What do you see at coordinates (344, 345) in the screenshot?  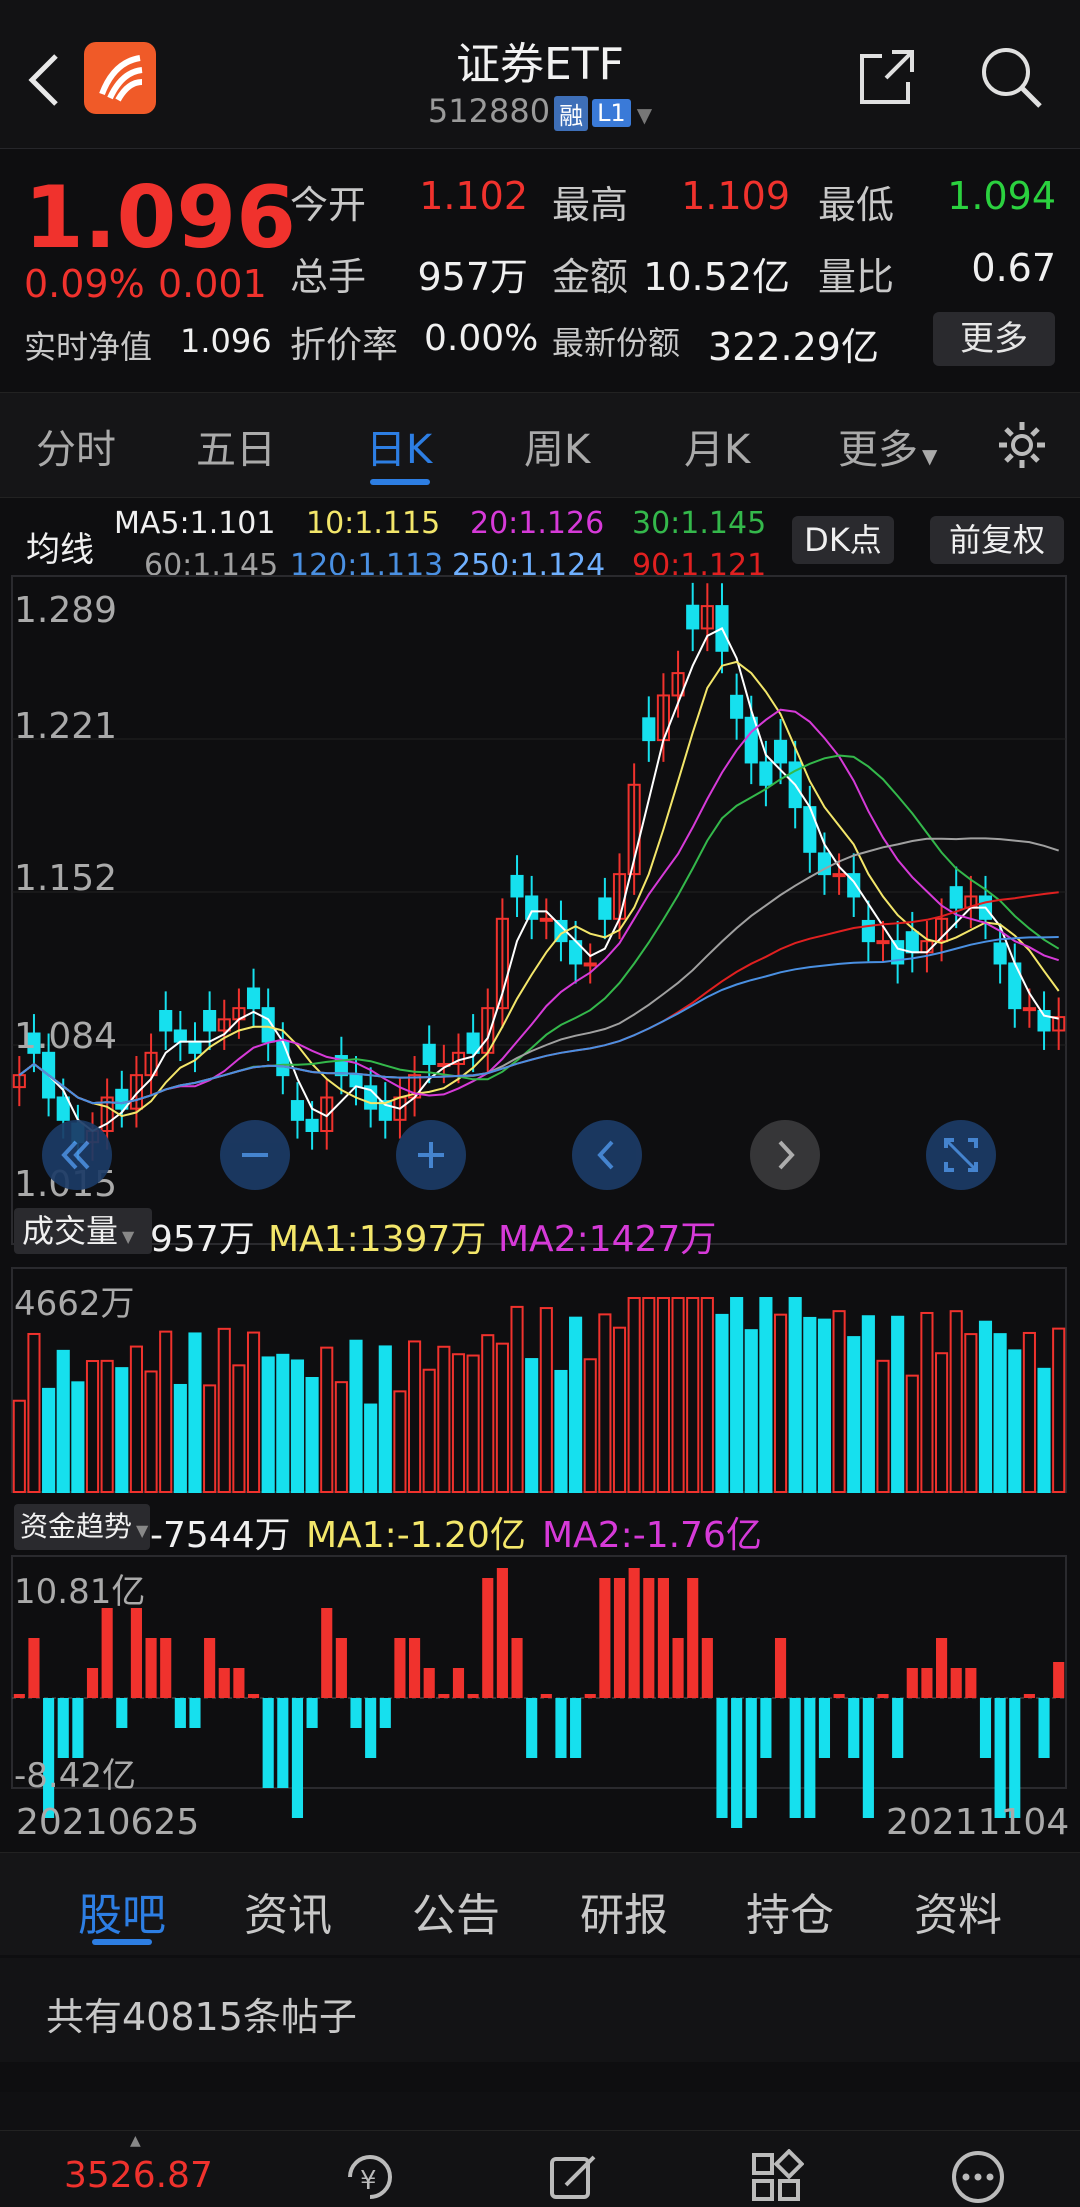 I see `discount-label: 折价率` at bounding box center [344, 345].